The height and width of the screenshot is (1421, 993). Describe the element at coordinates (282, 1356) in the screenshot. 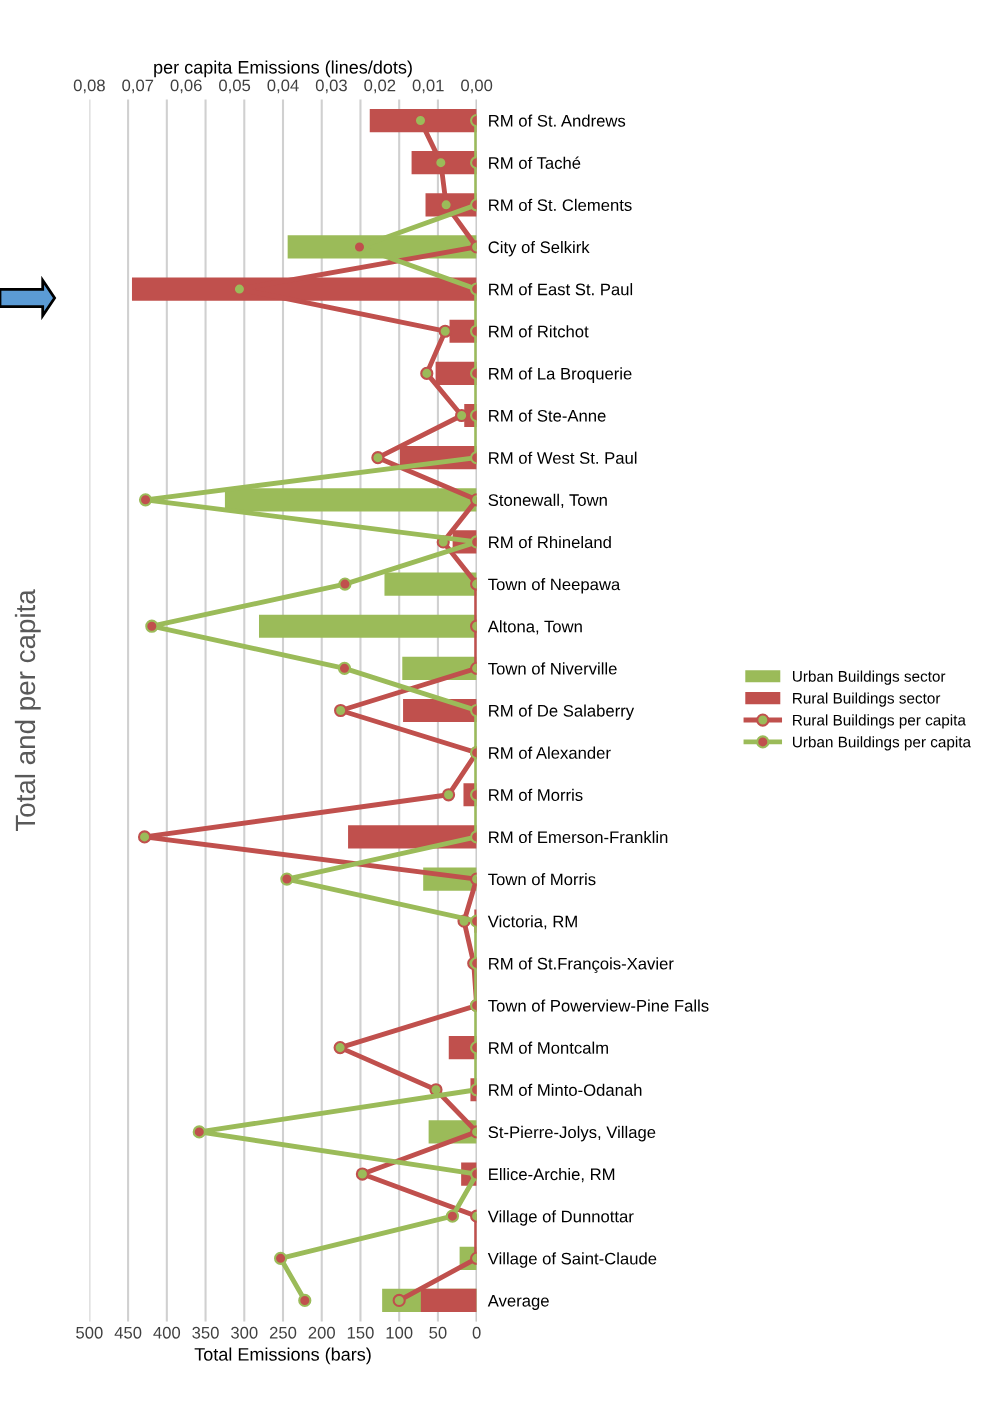

I see `x-axis-title: Total Emissions (bars)` at that location.